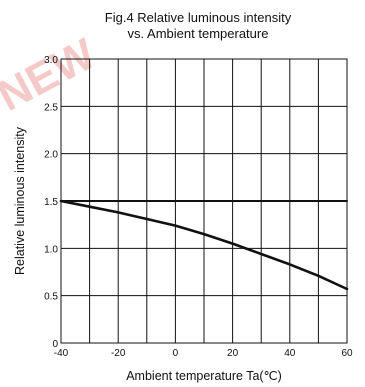 The width and height of the screenshot is (365, 387). Describe the element at coordinates (290, 353) in the screenshot. I see `x-tick-label-4: 40` at that location.